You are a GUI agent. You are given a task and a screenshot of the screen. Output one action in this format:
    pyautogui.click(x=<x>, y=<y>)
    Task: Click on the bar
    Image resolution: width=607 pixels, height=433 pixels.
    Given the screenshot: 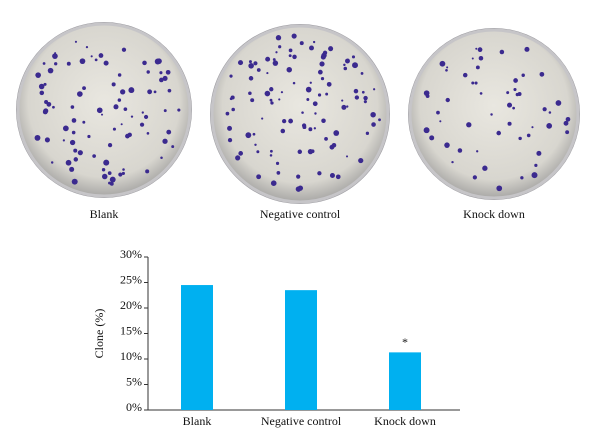 What is the action you would take?
    pyautogui.click(x=405, y=381)
    